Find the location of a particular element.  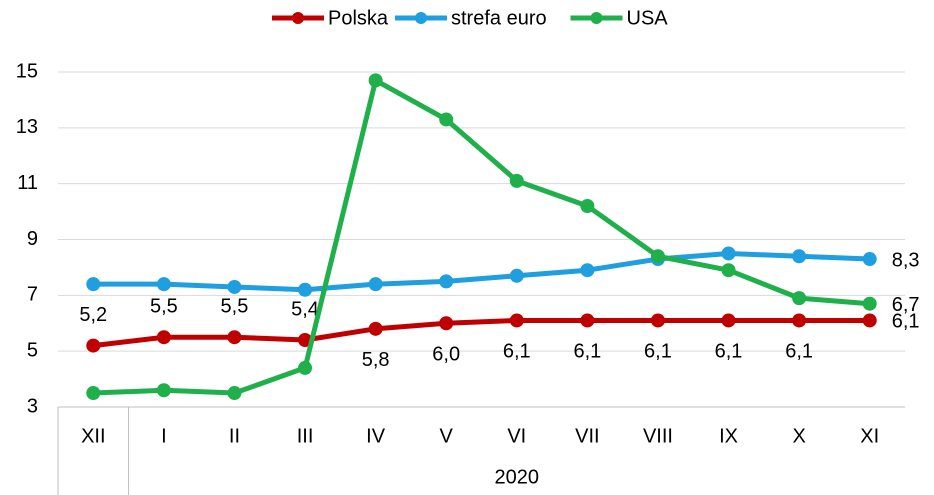

y-tick-label: 11 is located at coordinates (27, 183).